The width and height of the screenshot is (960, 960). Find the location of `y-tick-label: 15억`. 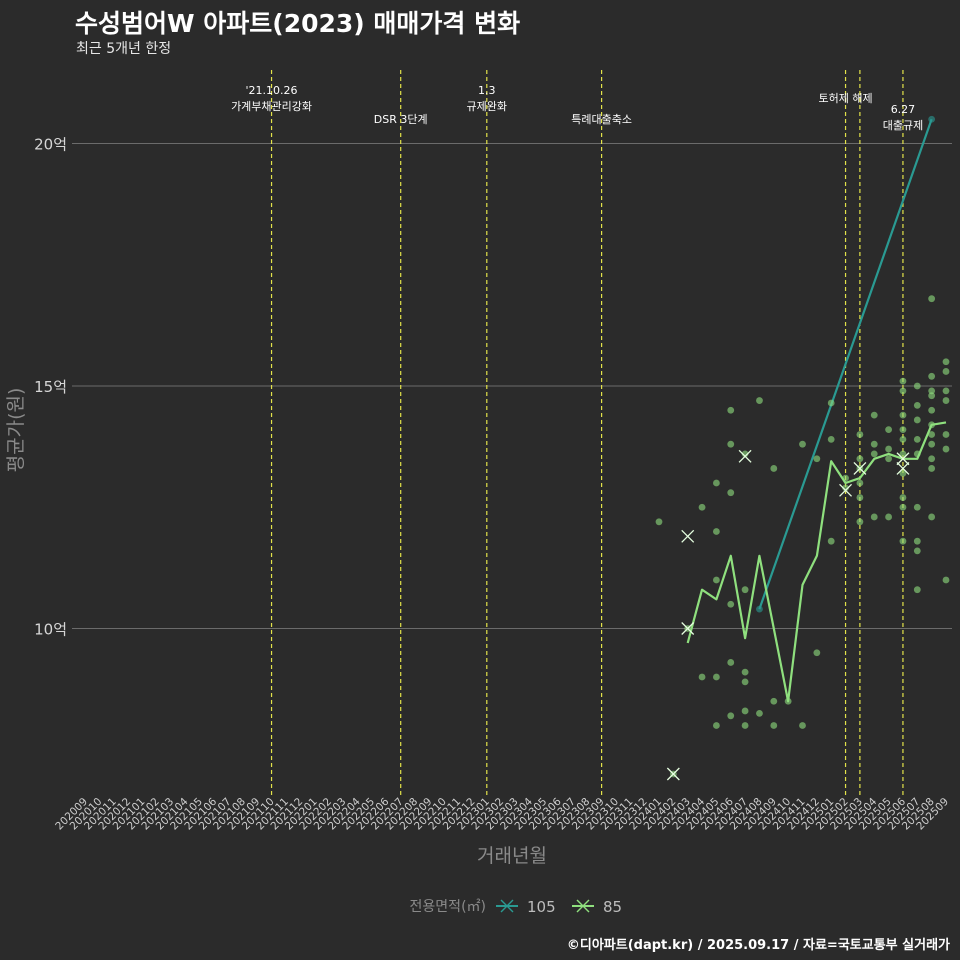

y-tick-label: 15억 is located at coordinates (50, 387).